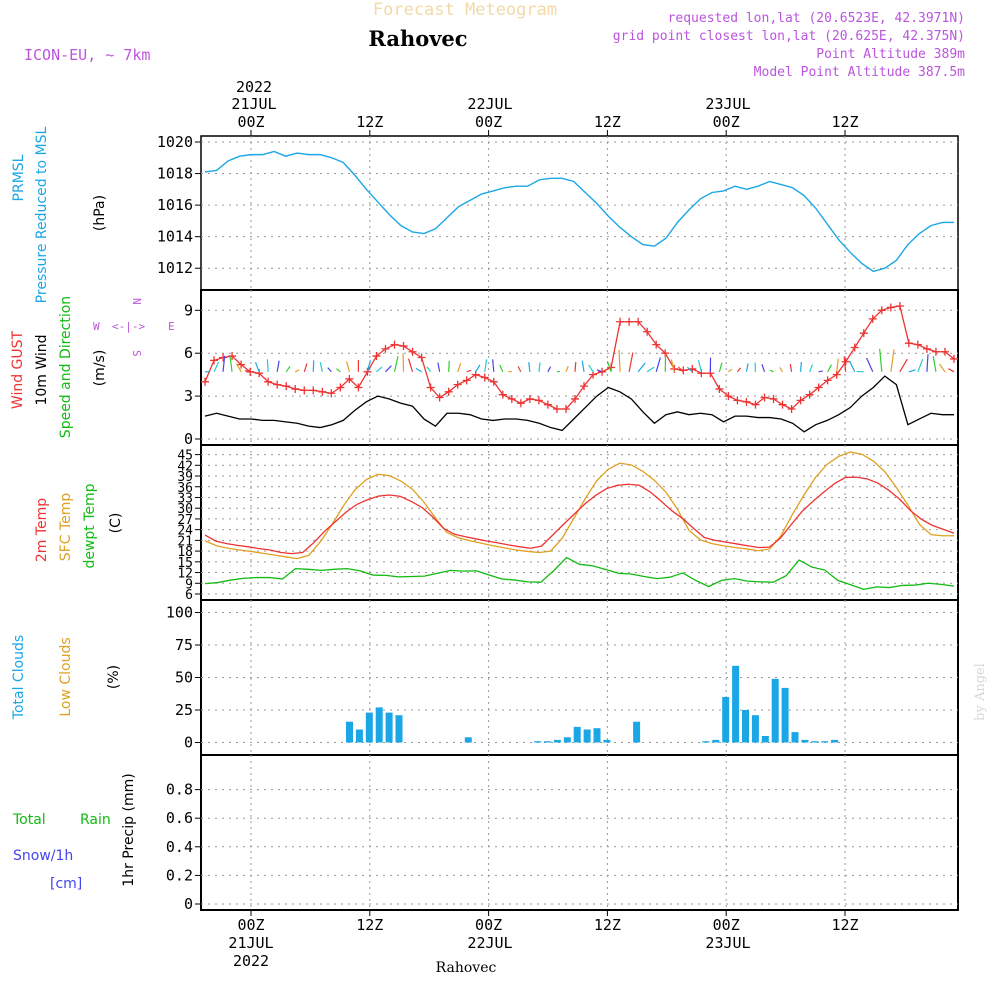 The image size is (1000, 1000). I want to click on bottom-year: 2022, so click(251, 961).